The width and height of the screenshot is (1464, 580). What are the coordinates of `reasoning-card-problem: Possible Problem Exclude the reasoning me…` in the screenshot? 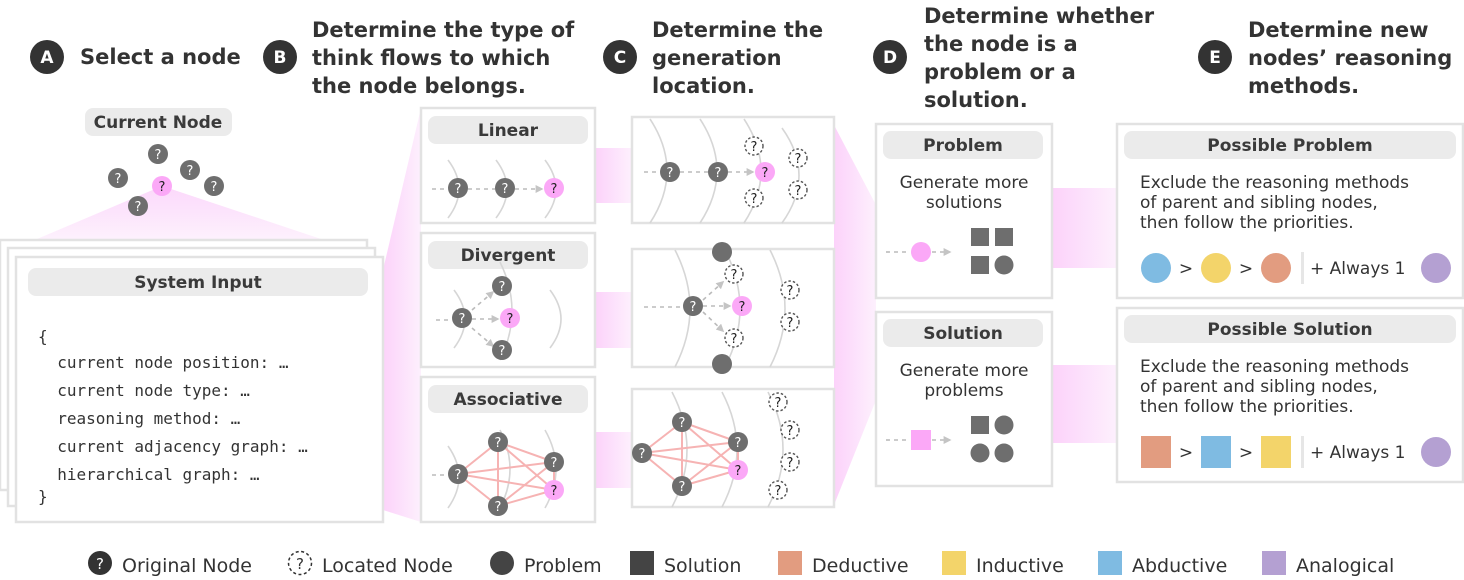 It's located at (1289, 211).